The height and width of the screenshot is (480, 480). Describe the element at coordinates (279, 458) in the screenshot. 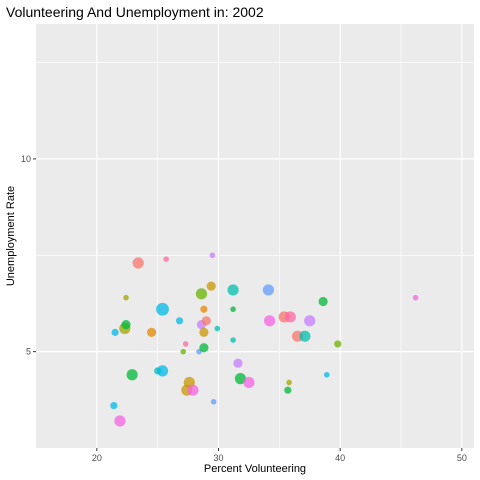

I see `x-tick-labels: 20 30 40 50` at that location.